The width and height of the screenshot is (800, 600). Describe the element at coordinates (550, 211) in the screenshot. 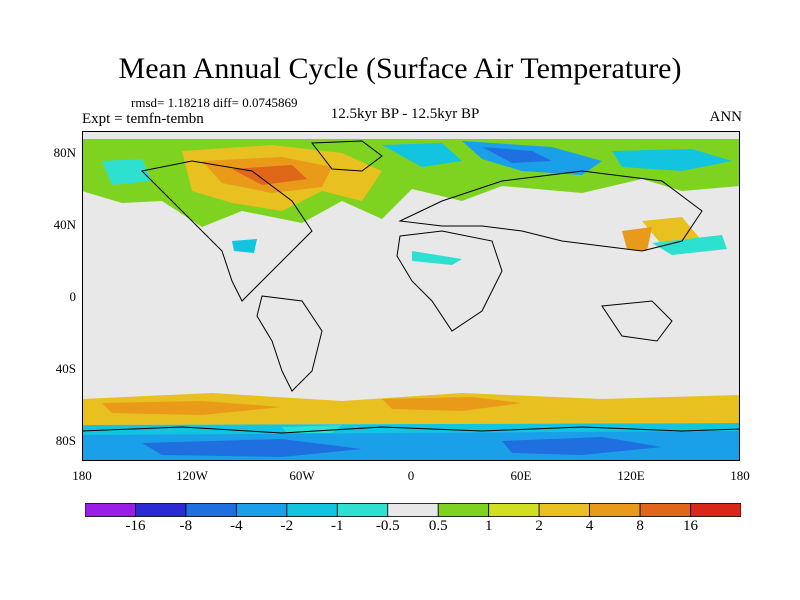

I see `eurasia-coast` at that location.